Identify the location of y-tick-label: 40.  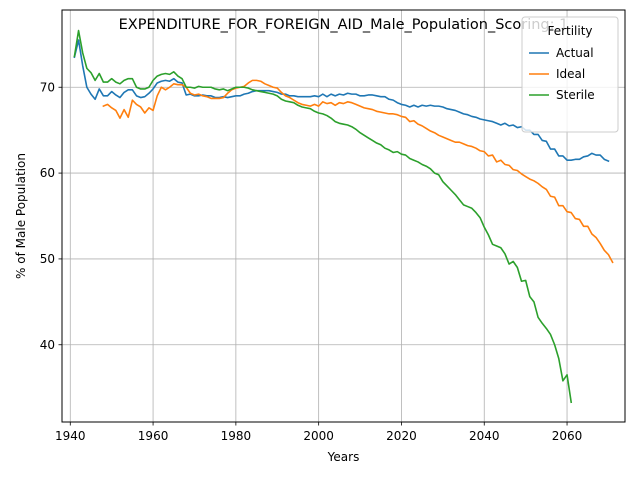
(47, 345).